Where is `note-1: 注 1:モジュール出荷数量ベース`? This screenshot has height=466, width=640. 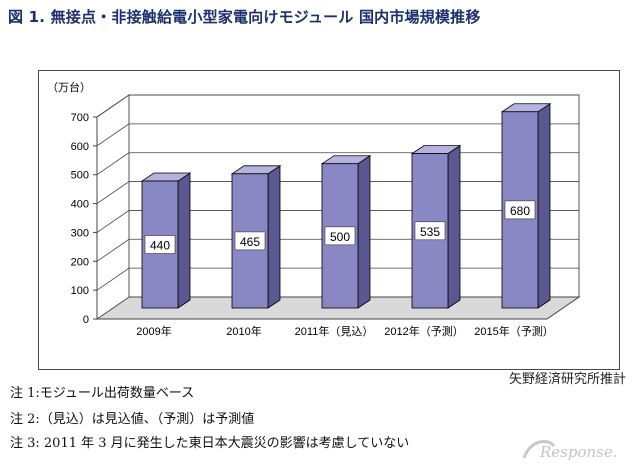 note-1: 注 1:モジュール出荷数量ベース is located at coordinates (102, 393).